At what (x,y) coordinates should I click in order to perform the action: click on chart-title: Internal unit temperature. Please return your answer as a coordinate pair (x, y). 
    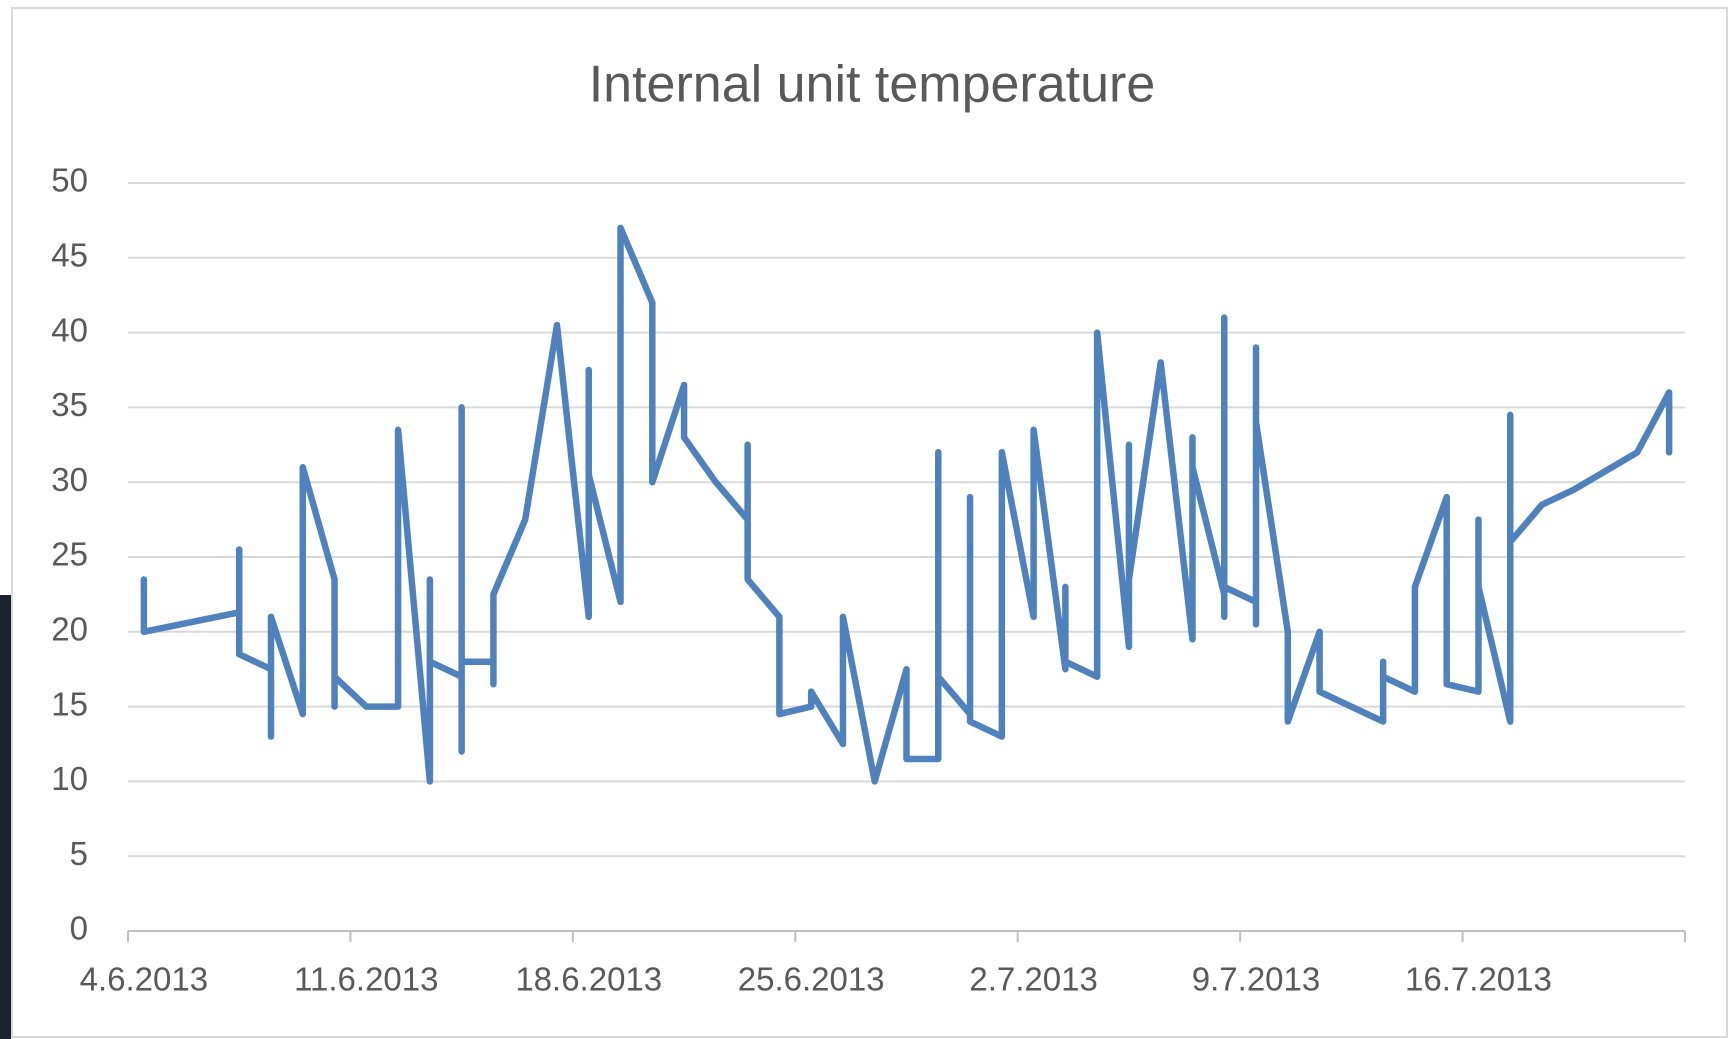
    Looking at the image, I should click on (872, 85).